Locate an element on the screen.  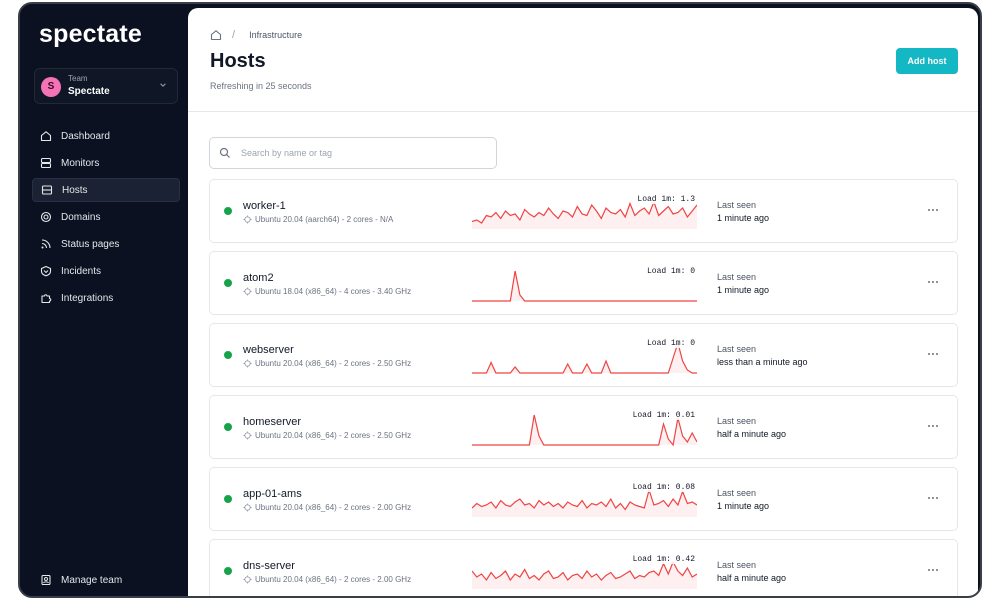
sidebar-item-label: Dashboard is located at coordinates (85, 136).